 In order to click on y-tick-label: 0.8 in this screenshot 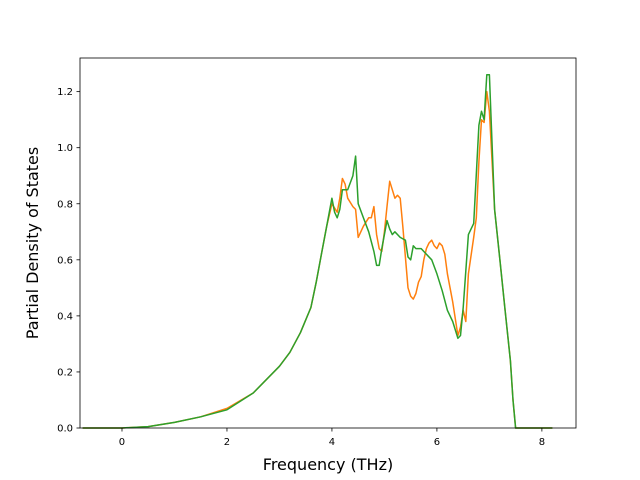, I will do `click(65, 204)`.